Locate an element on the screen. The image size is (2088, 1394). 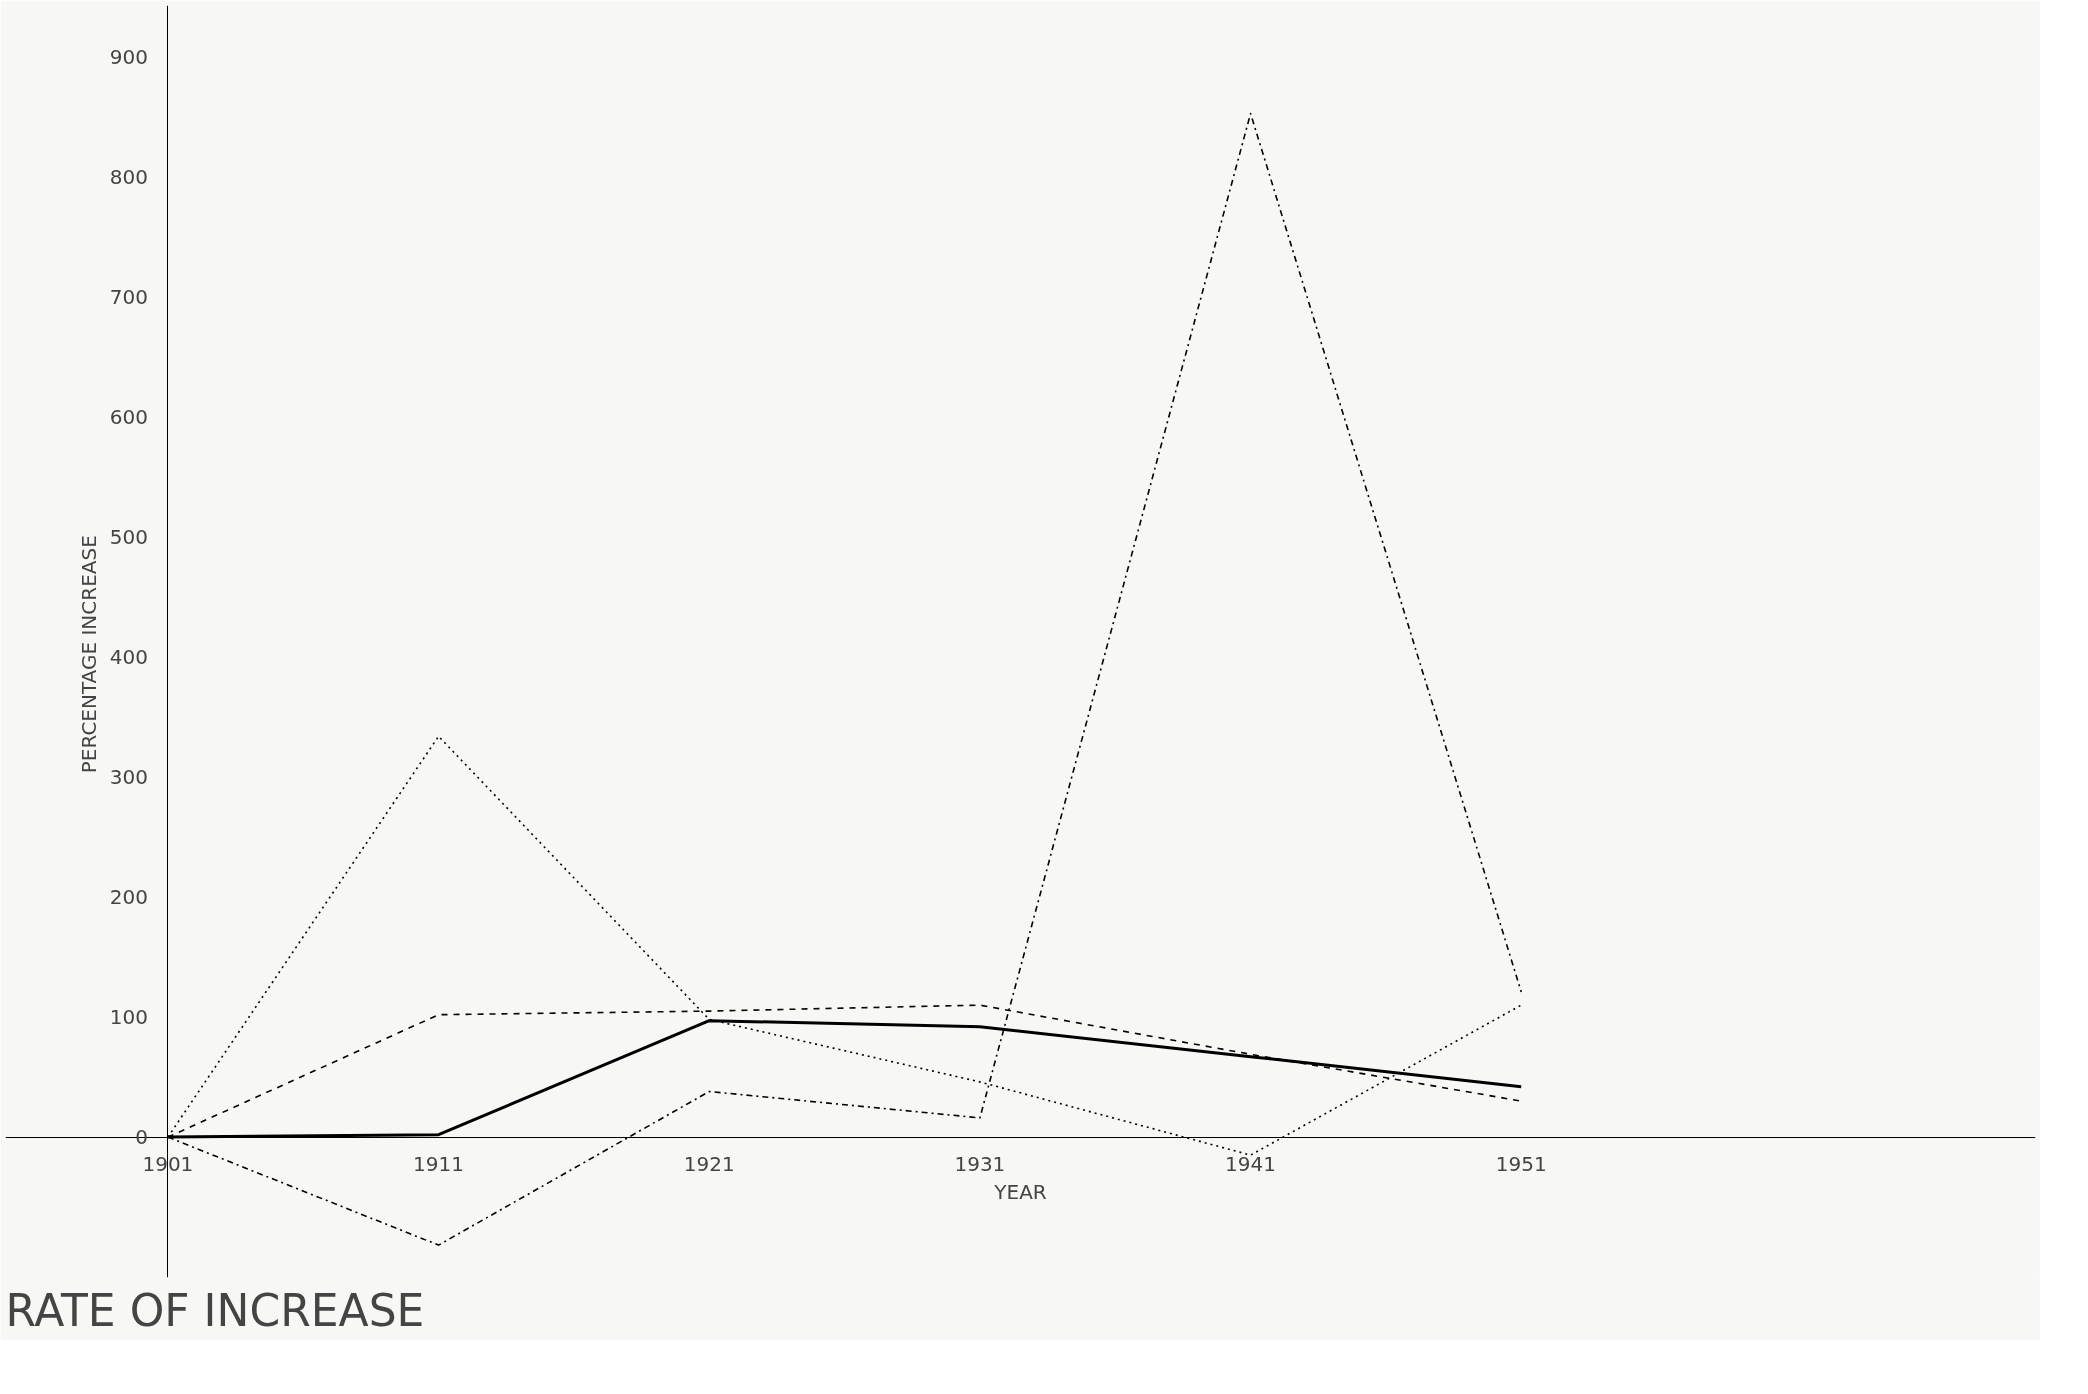
x-tick-label: 1941 is located at coordinates (1251, 1164).